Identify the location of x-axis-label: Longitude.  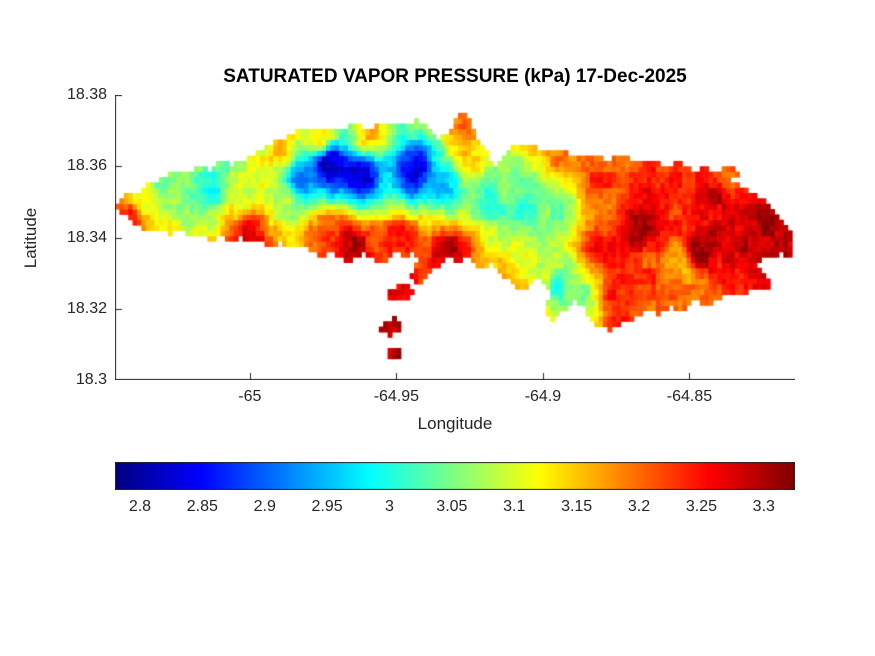
(455, 423).